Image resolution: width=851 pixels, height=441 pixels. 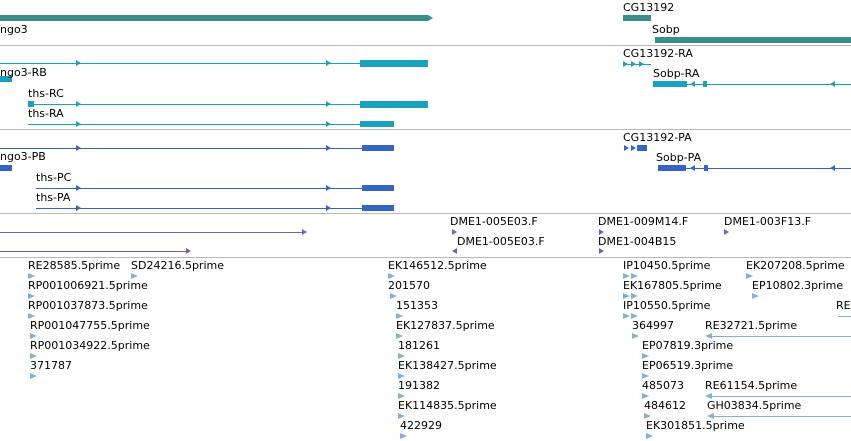 I want to click on protein-label-ths-pa: ths-PA, so click(x=53, y=197).